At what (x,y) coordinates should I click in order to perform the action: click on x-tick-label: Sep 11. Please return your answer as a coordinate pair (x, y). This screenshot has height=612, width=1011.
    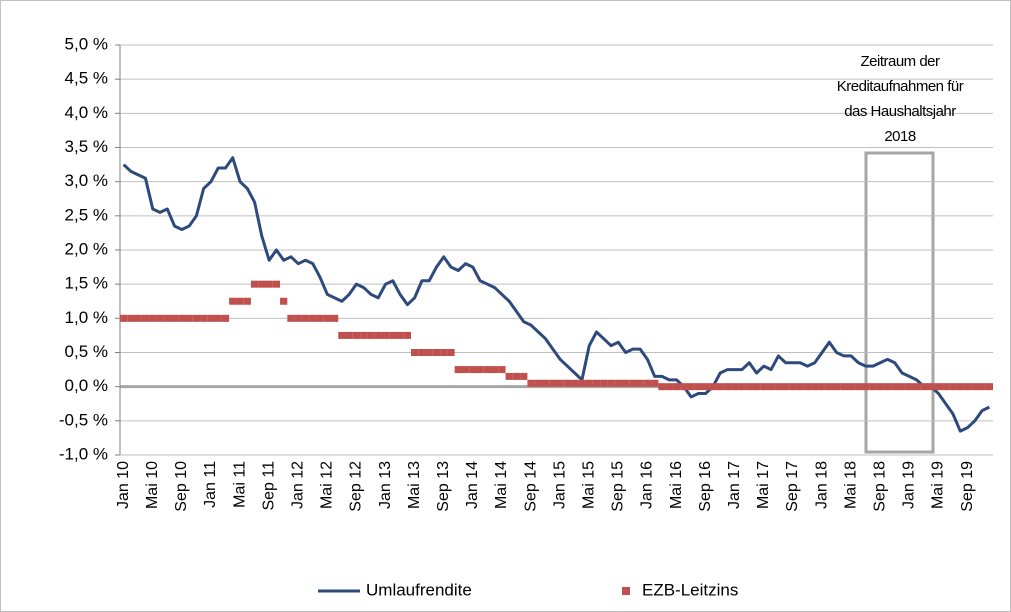
    Looking at the image, I should click on (268, 486).